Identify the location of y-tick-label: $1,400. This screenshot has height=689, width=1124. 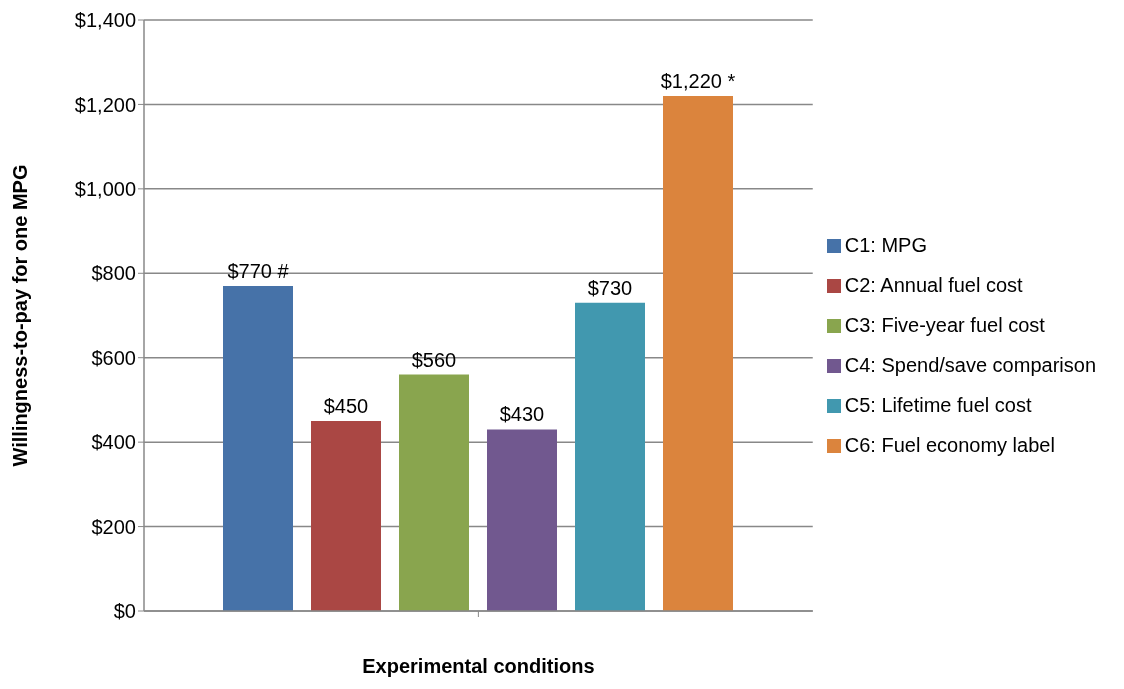
(105, 20).